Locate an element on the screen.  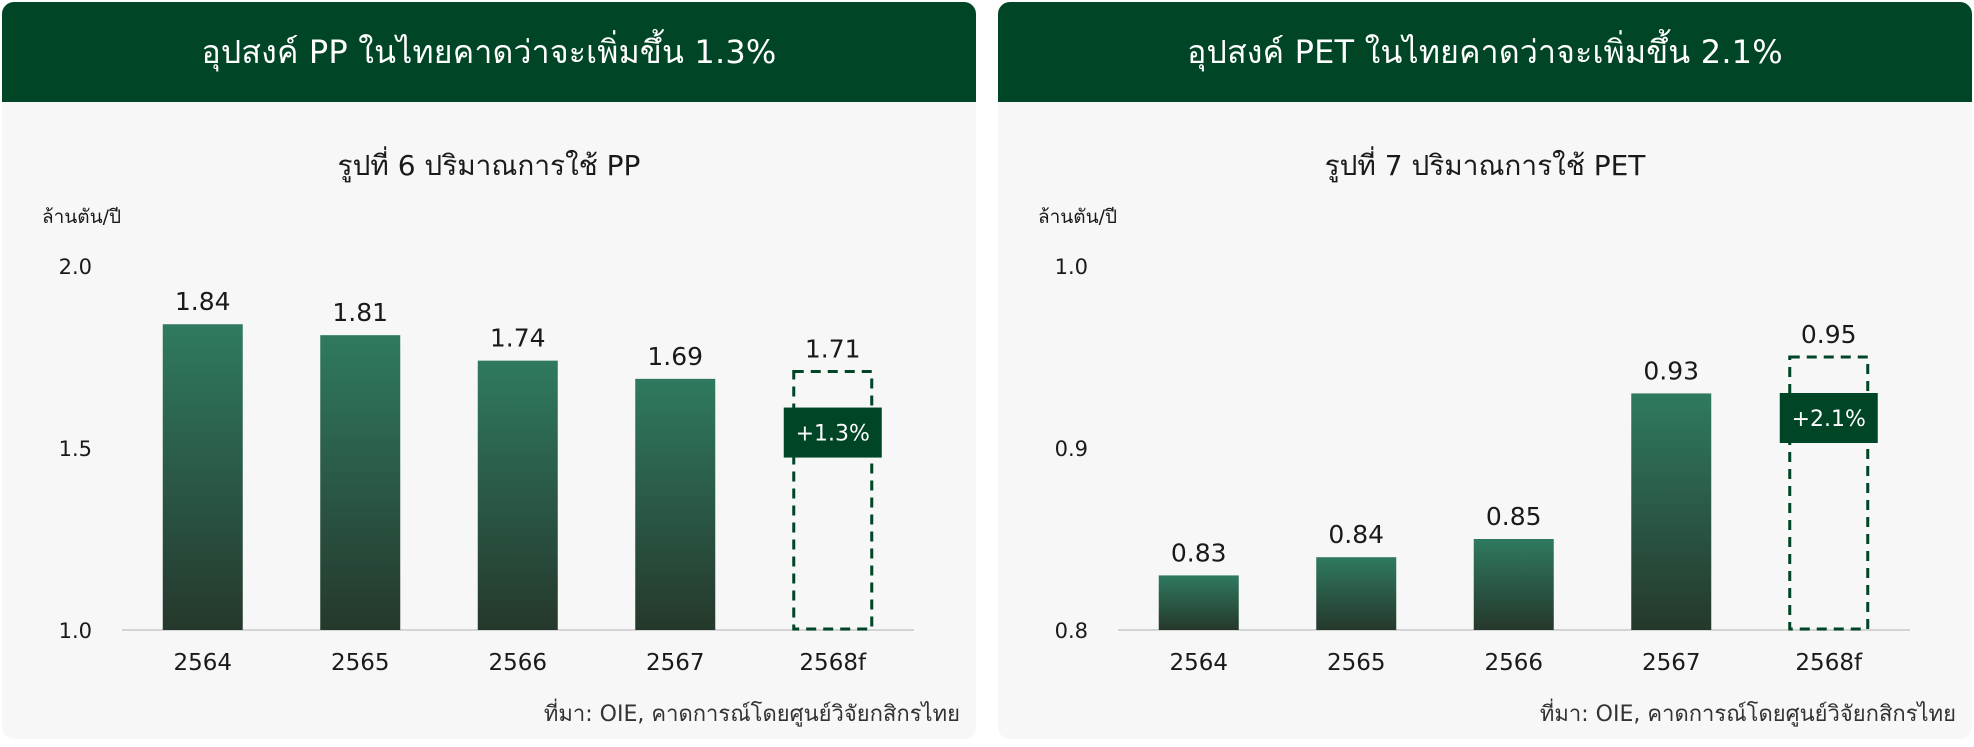
pp-chart-title: รูปที่ 6 ปริมาณการใช้ PP is located at coordinates (489, 165).